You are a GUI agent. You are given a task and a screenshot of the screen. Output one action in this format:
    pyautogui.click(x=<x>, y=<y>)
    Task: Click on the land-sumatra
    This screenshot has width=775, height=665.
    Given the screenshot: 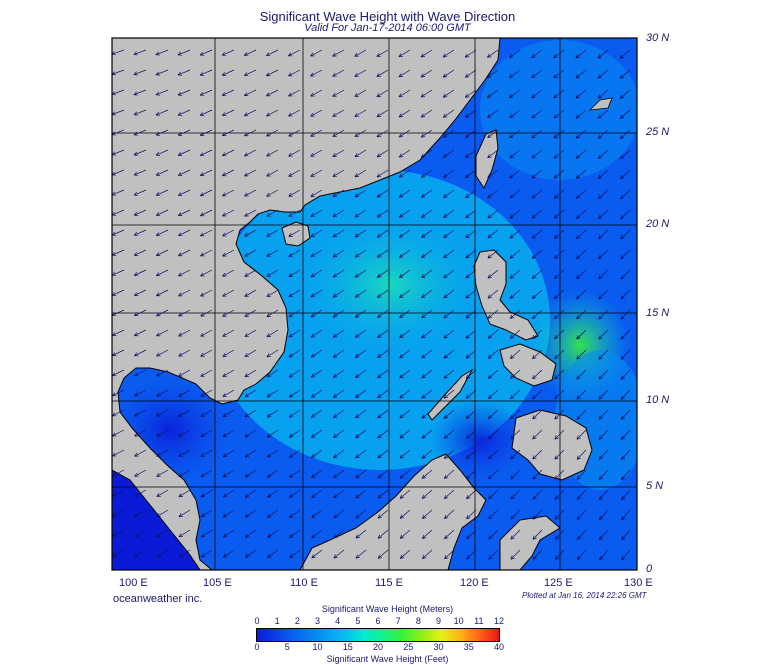 What is the action you would take?
    pyautogui.click(x=156, y=519)
    